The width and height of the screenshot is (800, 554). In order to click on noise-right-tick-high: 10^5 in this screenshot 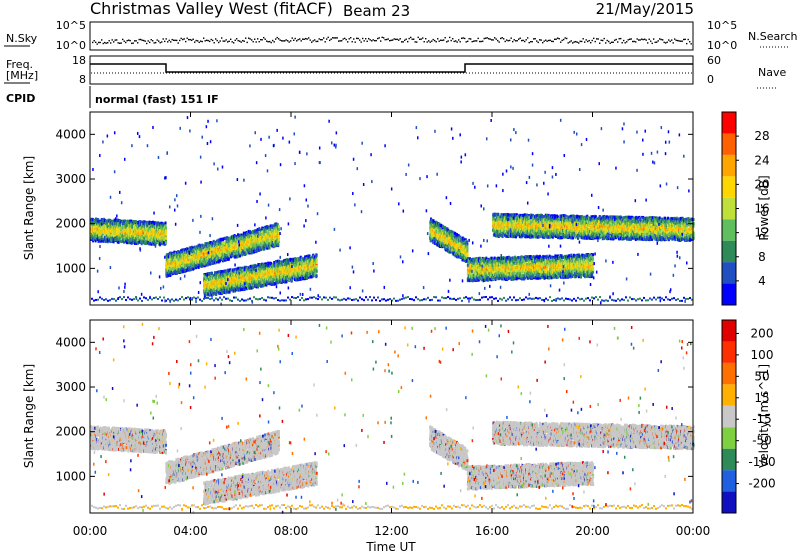, I will do `click(722, 25)`.